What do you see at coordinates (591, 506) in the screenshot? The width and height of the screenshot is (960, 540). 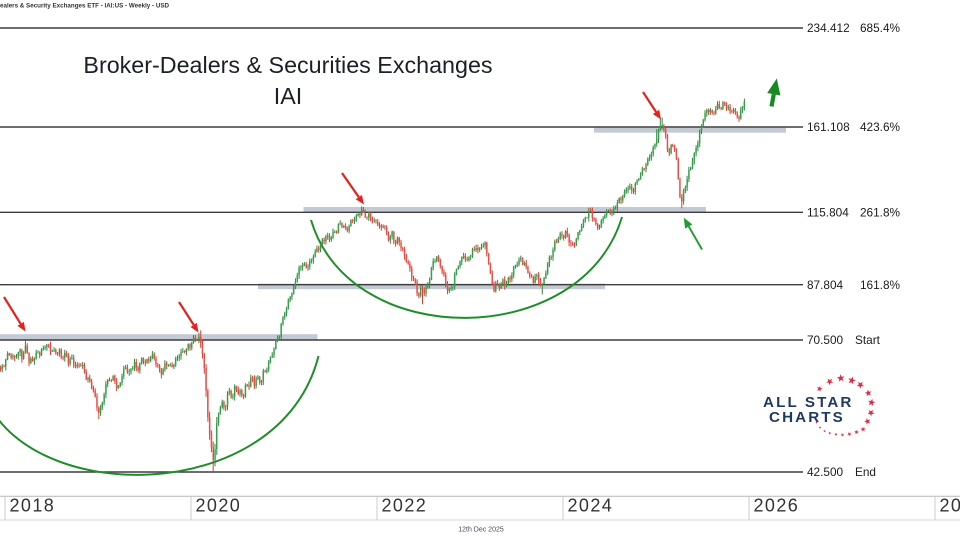 I see `svg-text: 2024` at bounding box center [591, 506].